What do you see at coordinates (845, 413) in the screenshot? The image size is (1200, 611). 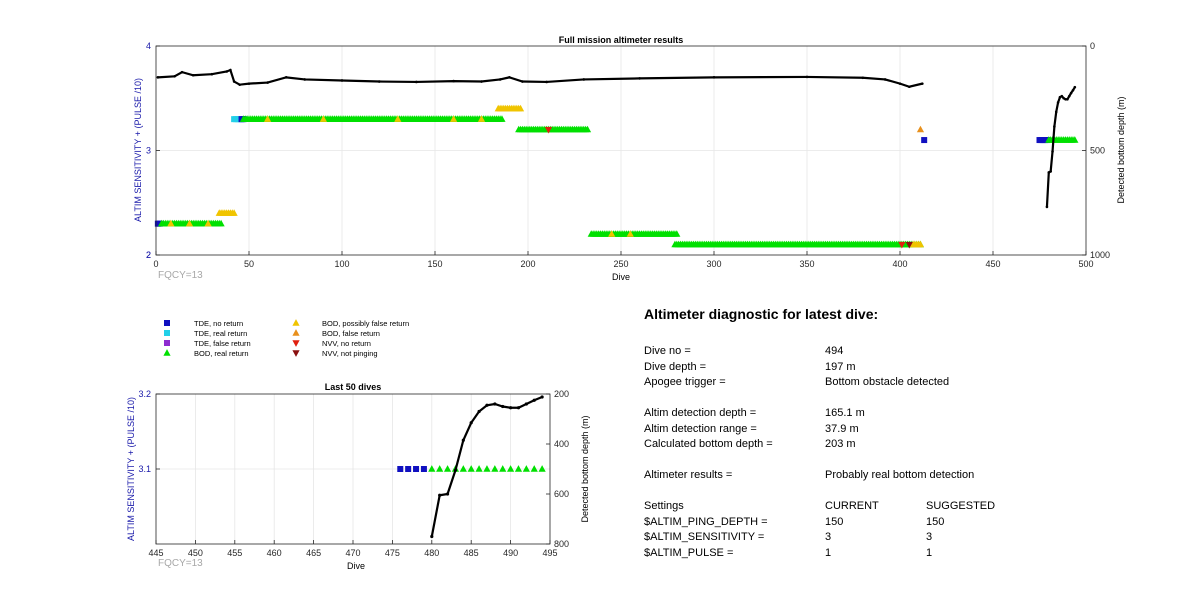 I see `altim-detection-depth-value: 165.1 m` at bounding box center [845, 413].